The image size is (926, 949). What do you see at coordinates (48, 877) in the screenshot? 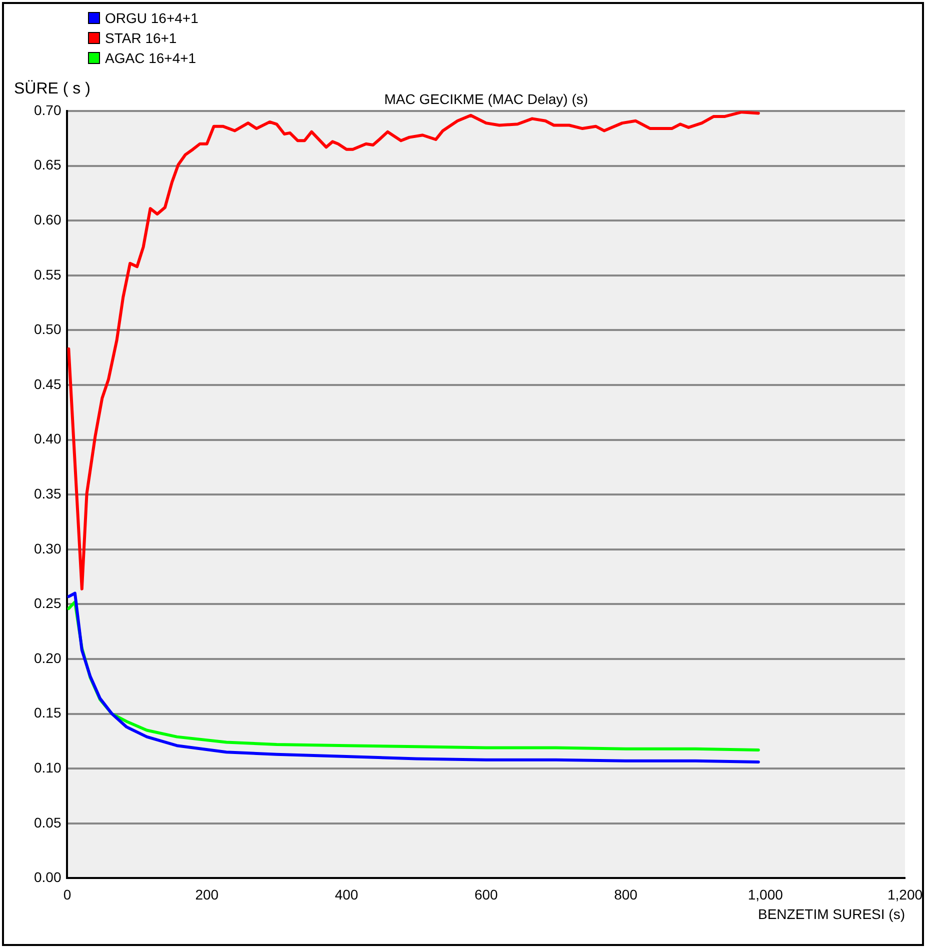
I see `y-tick-label: 0.00` at bounding box center [48, 877].